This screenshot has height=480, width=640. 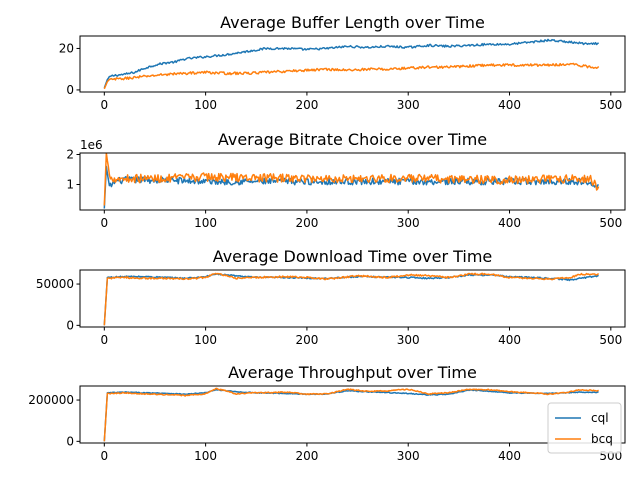 I want to click on subplot-title: Average Throughput over Time, so click(x=352, y=372).